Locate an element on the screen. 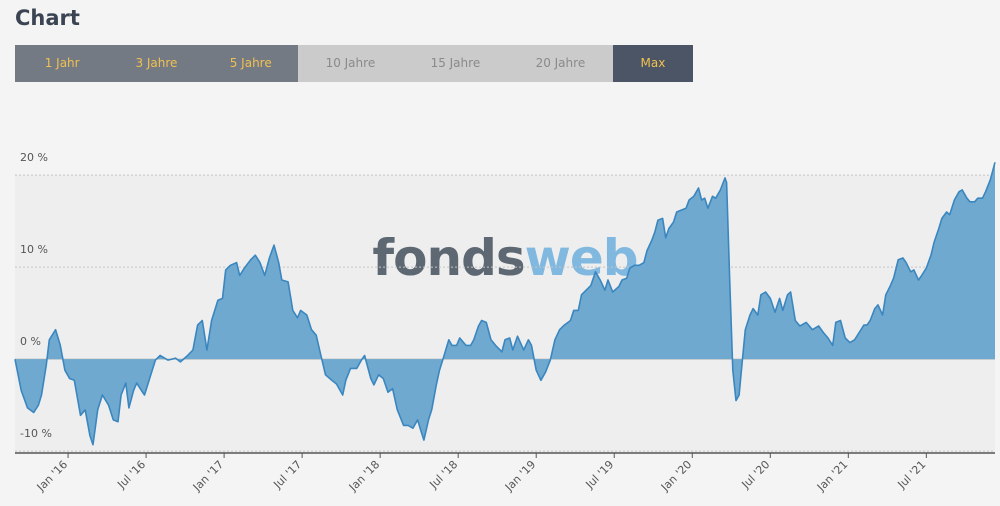 This screenshot has width=1000, height=506. y-tick-label: 10 % is located at coordinates (34, 249).